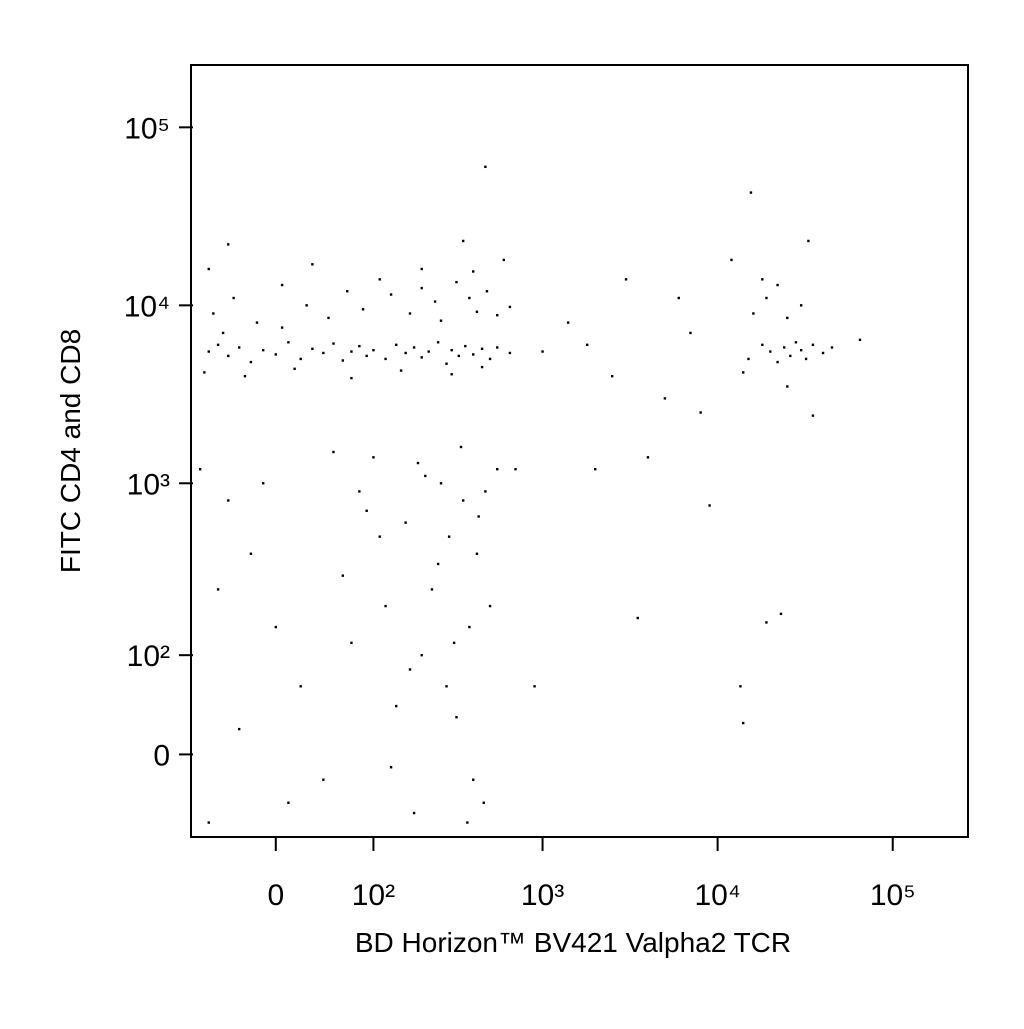 This screenshot has height=1029, width=1024. I want to click on x-axis-title: BD Horizon™ BV421 Valpha2 TCR, so click(573, 942).